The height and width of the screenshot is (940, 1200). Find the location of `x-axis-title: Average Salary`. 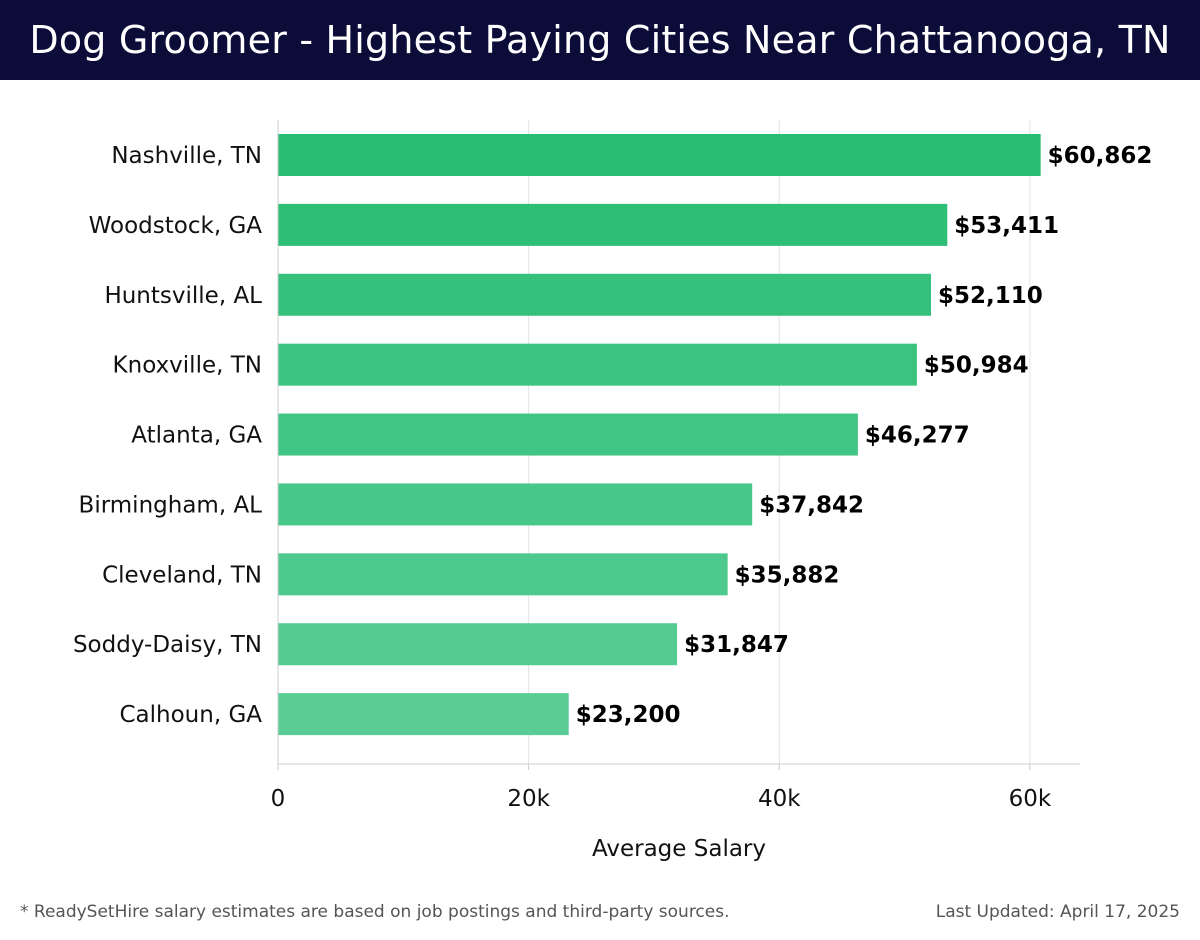

x-axis-title: Average Salary is located at coordinates (679, 849).